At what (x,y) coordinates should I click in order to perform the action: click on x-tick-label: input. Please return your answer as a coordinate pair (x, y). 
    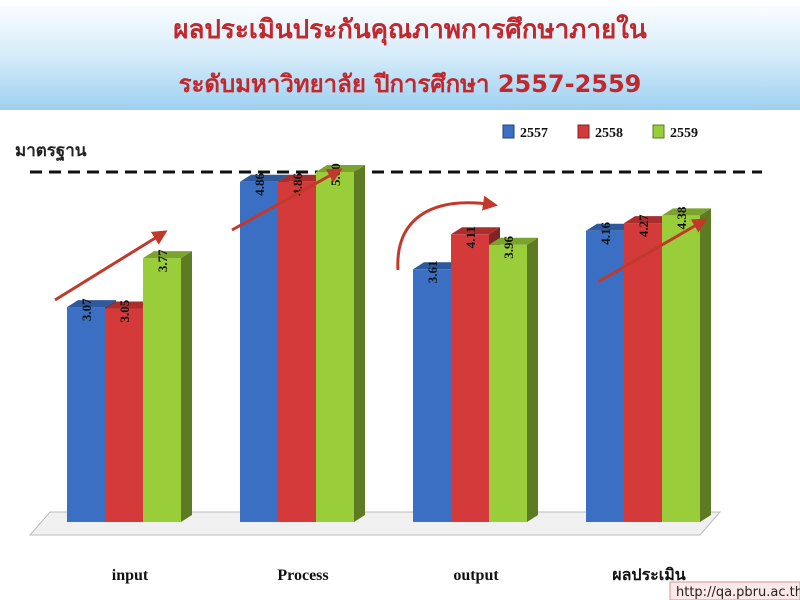
    Looking at the image, I should click on (130, 575).